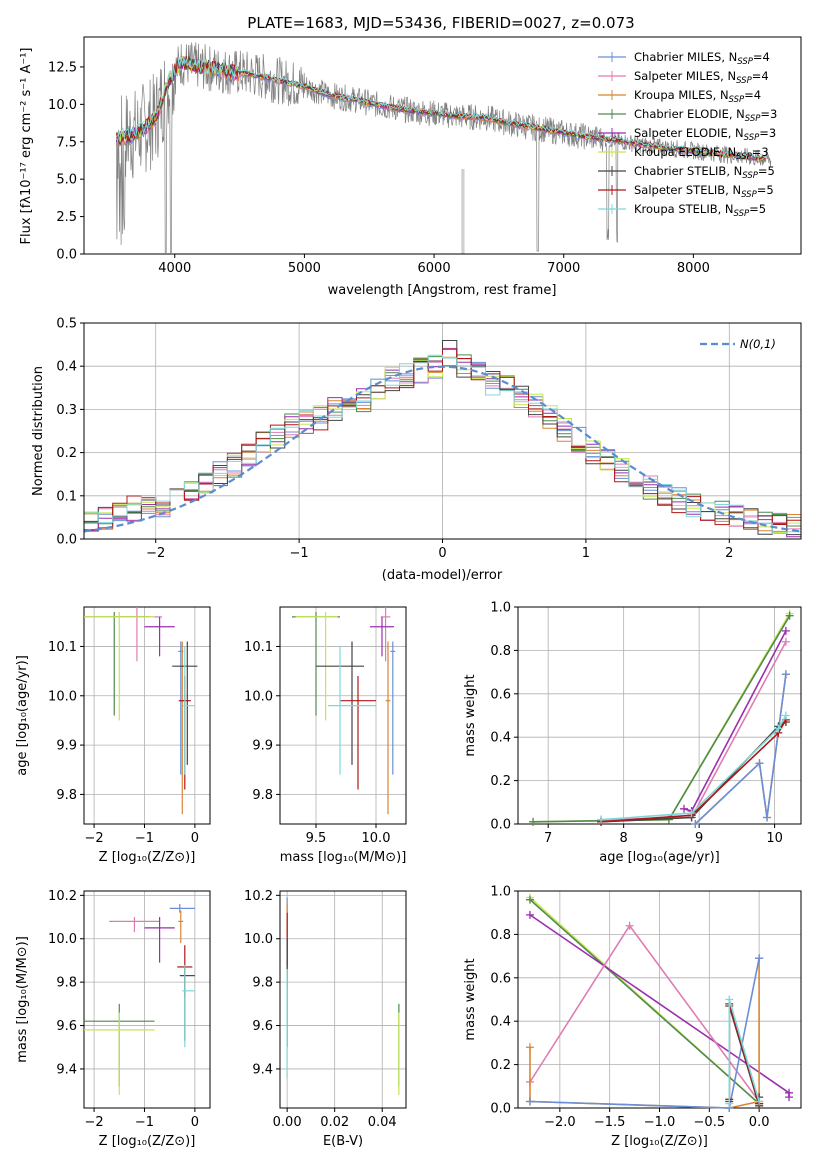 This screenshot has width=819, height=1170. Describe the element at coordinates (586, 553) in the screenshot. I see `x-tick-label: 1` at that location.